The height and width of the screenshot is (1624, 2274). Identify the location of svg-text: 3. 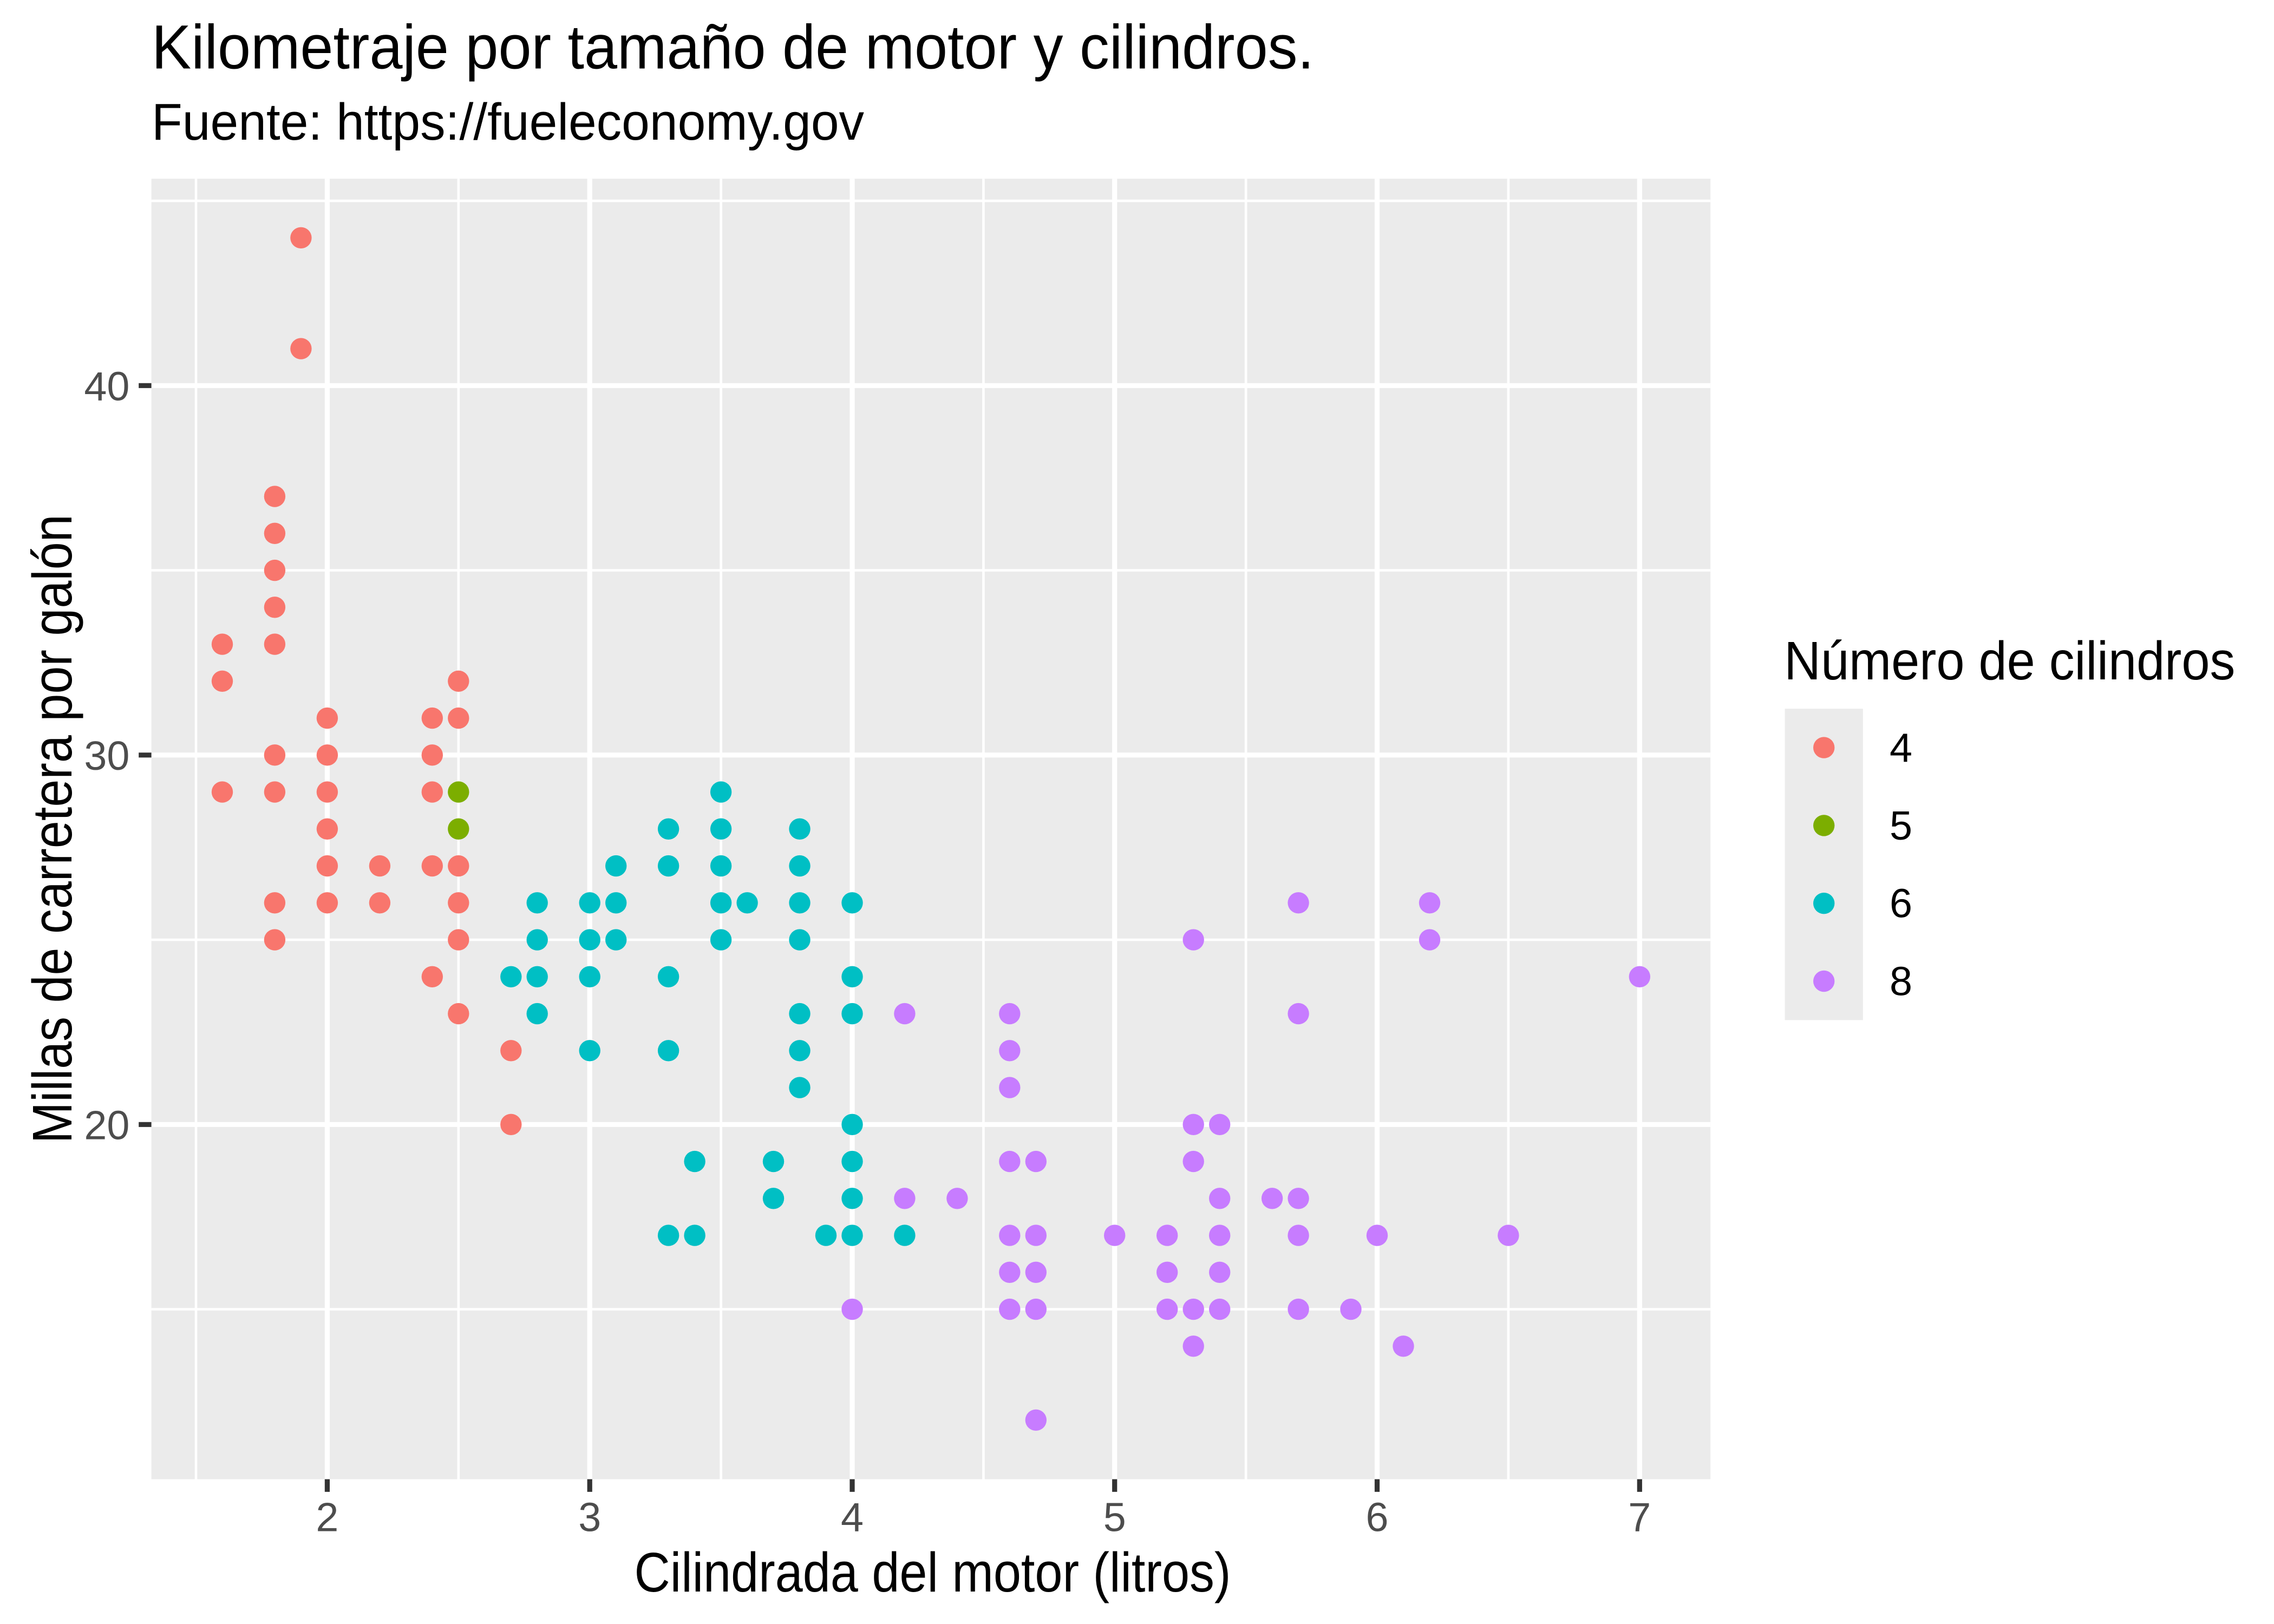
(590, 1518).